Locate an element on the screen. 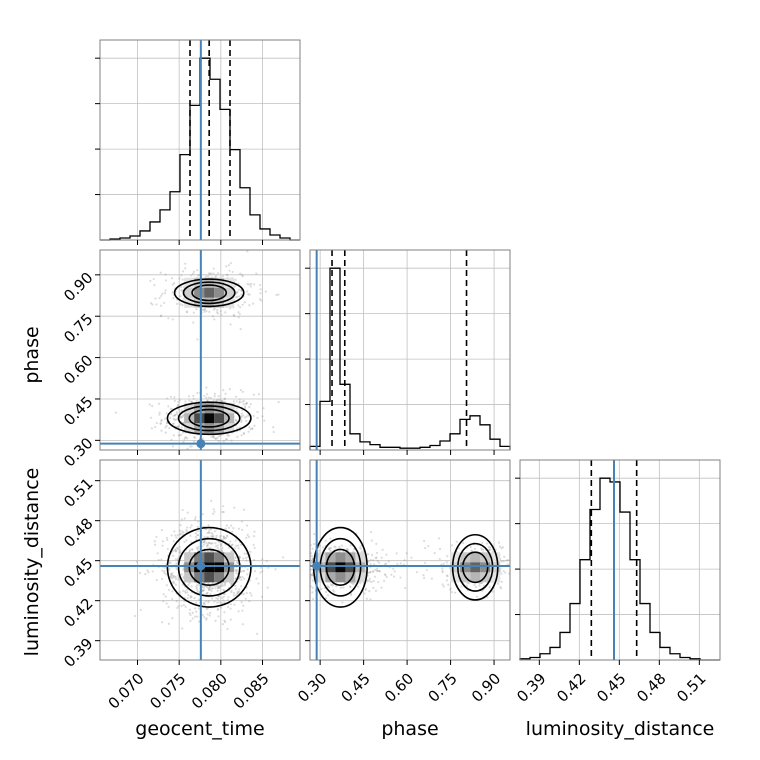 The height and width of the screenshot is (760, 760). ylabel-luminosity-distance: luminosity_distance is located at coordinates (32, 562).